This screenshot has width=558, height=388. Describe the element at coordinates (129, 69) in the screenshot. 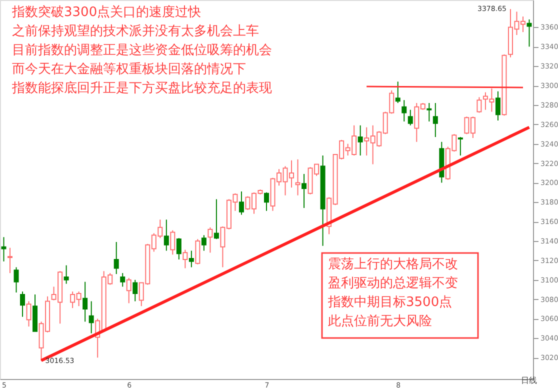

I see `annotation: 而今天在大金融等权重板块回落的情况下` at that location.